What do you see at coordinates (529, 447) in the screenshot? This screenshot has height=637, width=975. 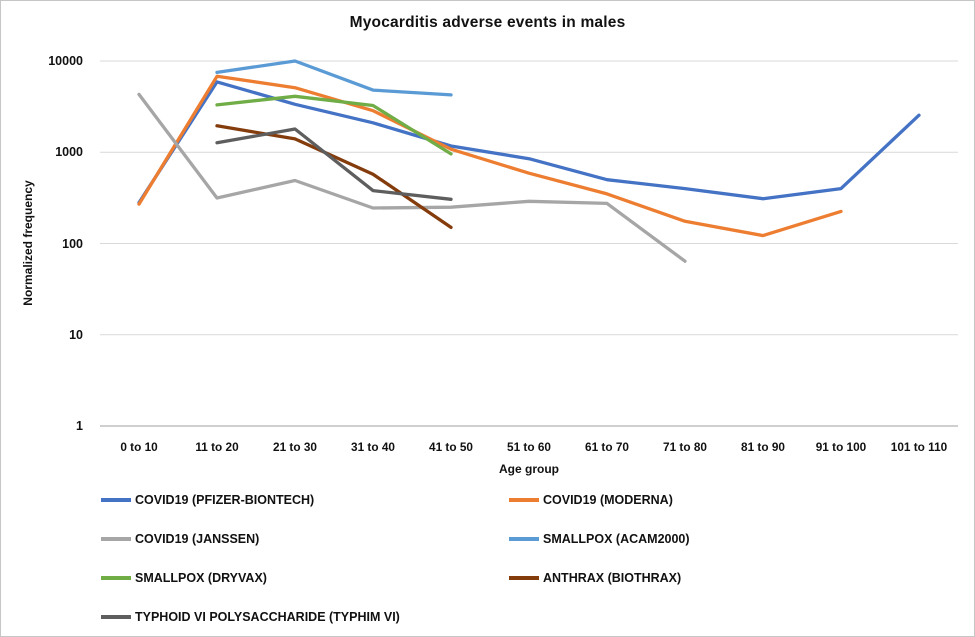 I see `x-tick-label-51-to-60: 51 to 60` at bounding box center [529, 447].